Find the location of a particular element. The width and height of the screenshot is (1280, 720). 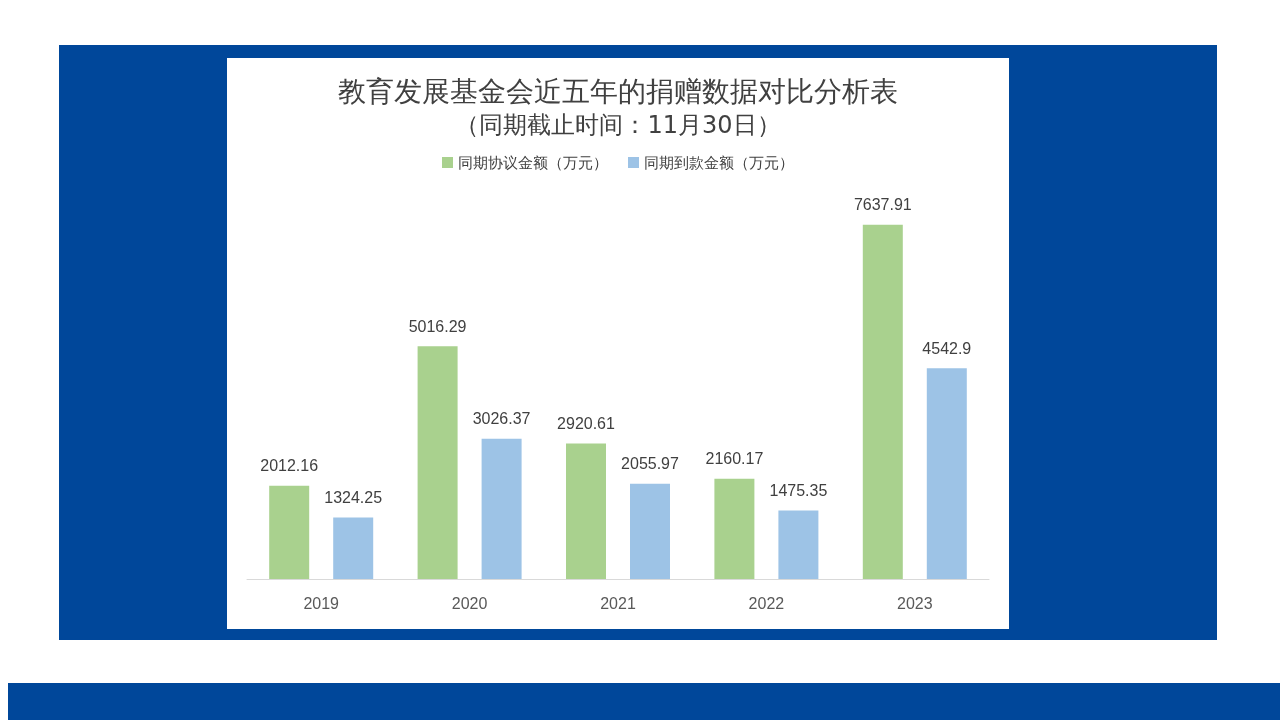

data-label: 3026.37 is located at coordinates (501, 419).